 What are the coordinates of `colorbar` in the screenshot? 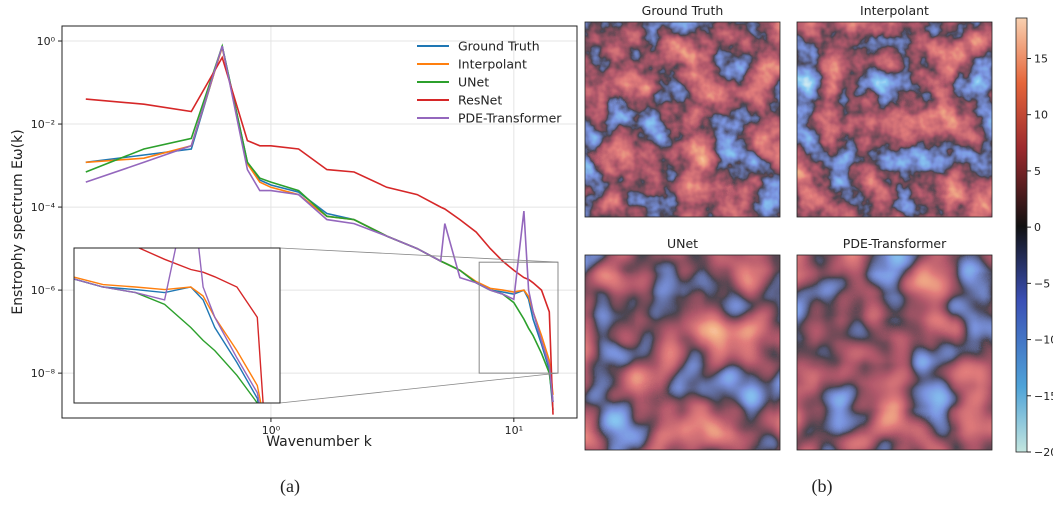 It's located at (1021, 235).